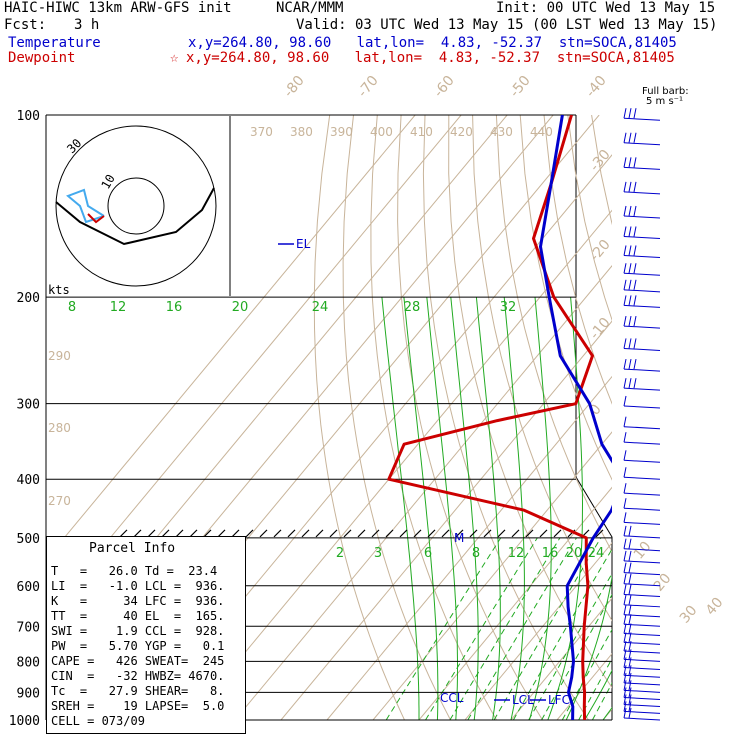  I want to click on theta-label: 420, so click(461, 132).